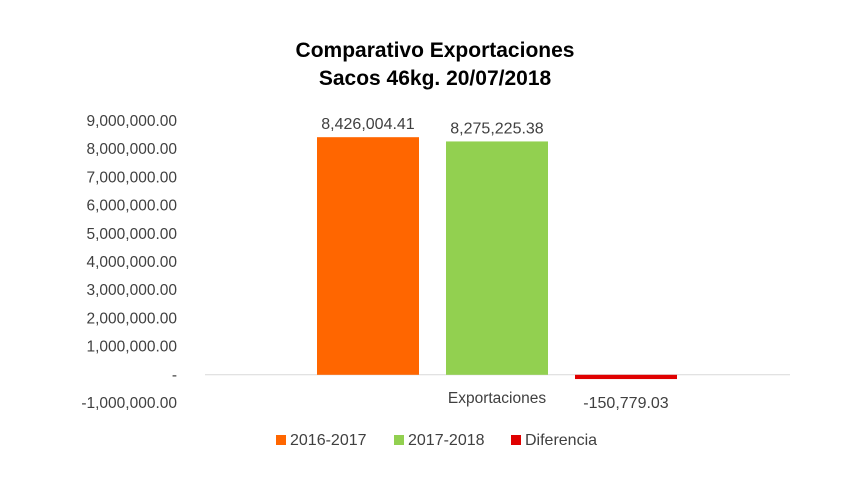  Describe the element at coordinates (131, 290) in the screenshot. I see `y-tick-label: 3,000,000.00` at that location.